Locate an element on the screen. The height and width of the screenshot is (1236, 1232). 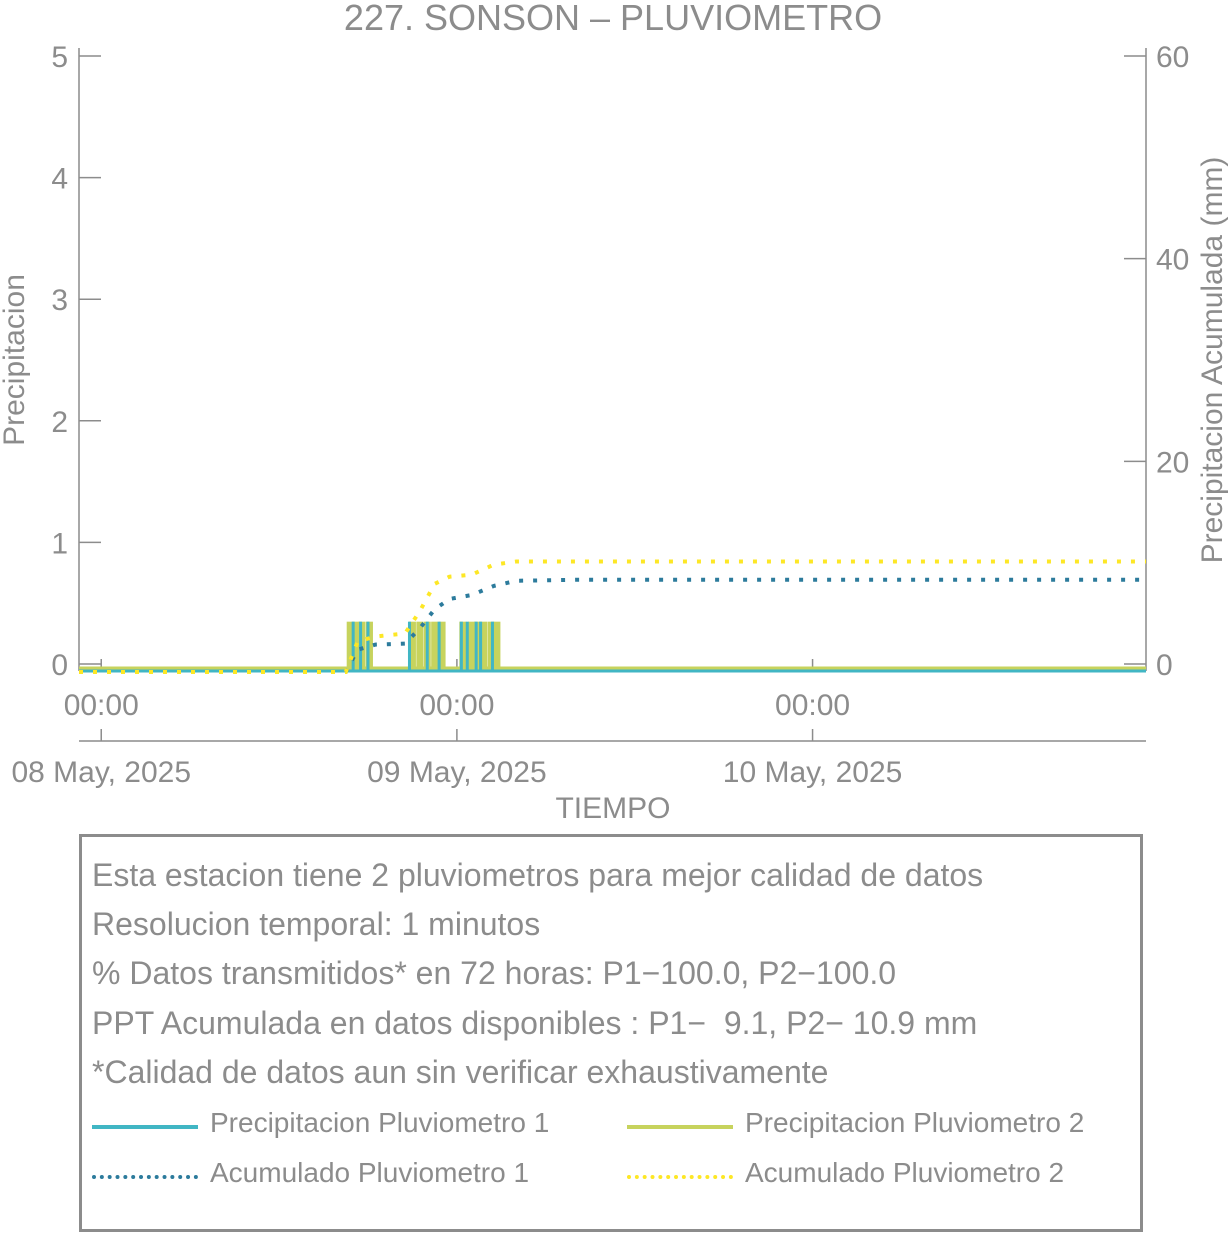
y-tick-label: 0 is located at coordinates (59, 665).